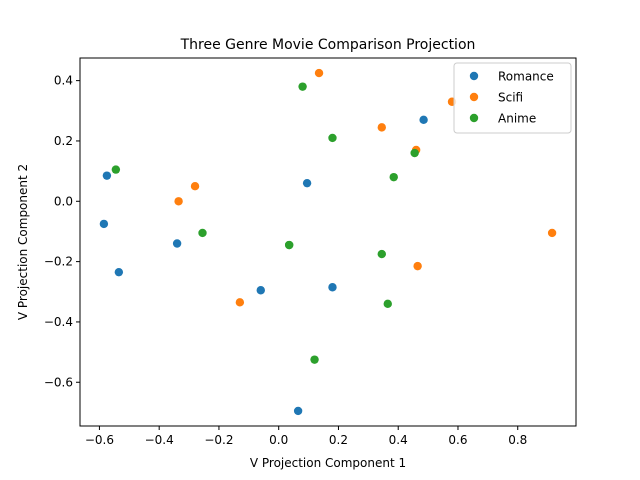  Describe the element at coordinates (457, 440) in the screenshot. I see `x-tick-label: 0.6` at that location.